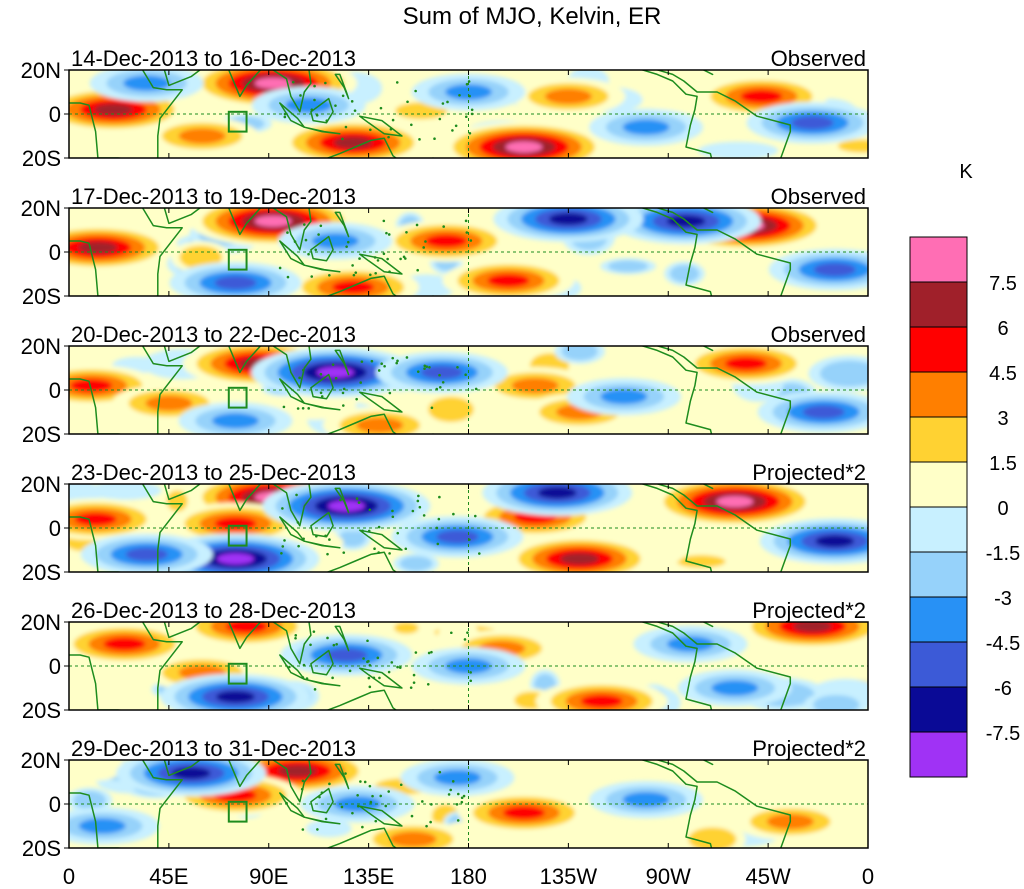 The height and width of the screenshot is (889, 1024). What do you see at coordinates (368, 876) in the screenshot?
I see `x-tick-label: 135E` at bounding box center [368, 876].